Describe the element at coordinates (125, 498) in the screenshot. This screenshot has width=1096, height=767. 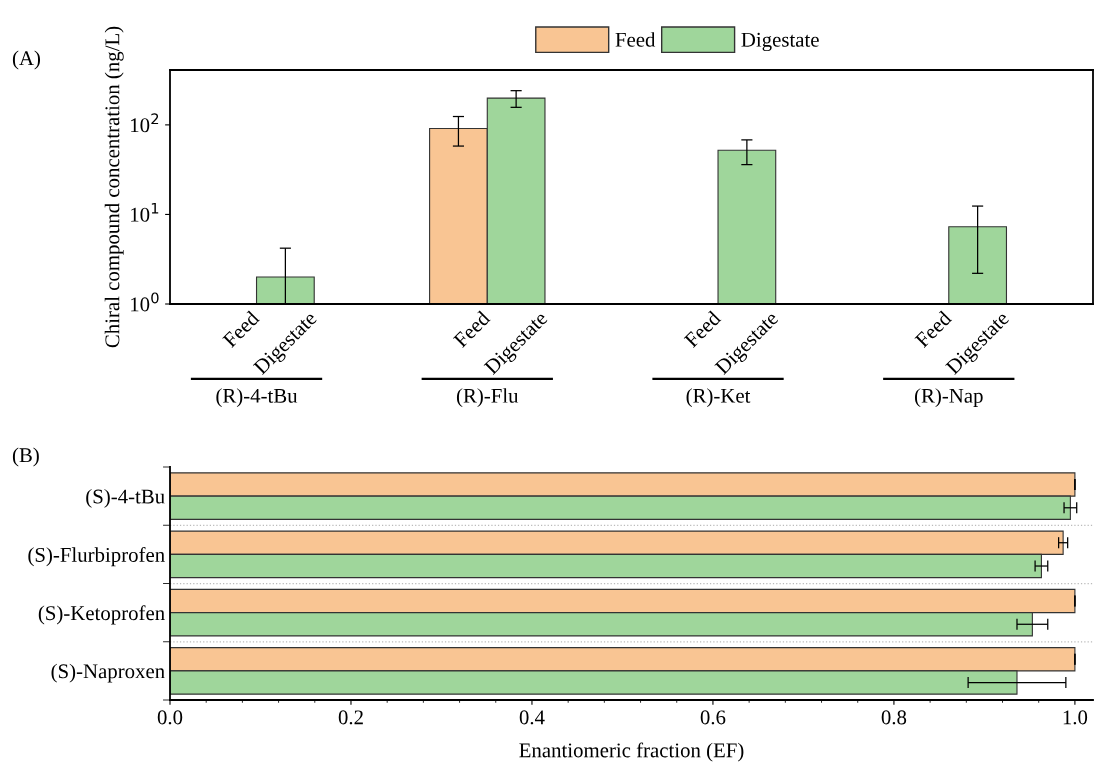
I see `y-tick-label: (S)-4-tBu` at that location.